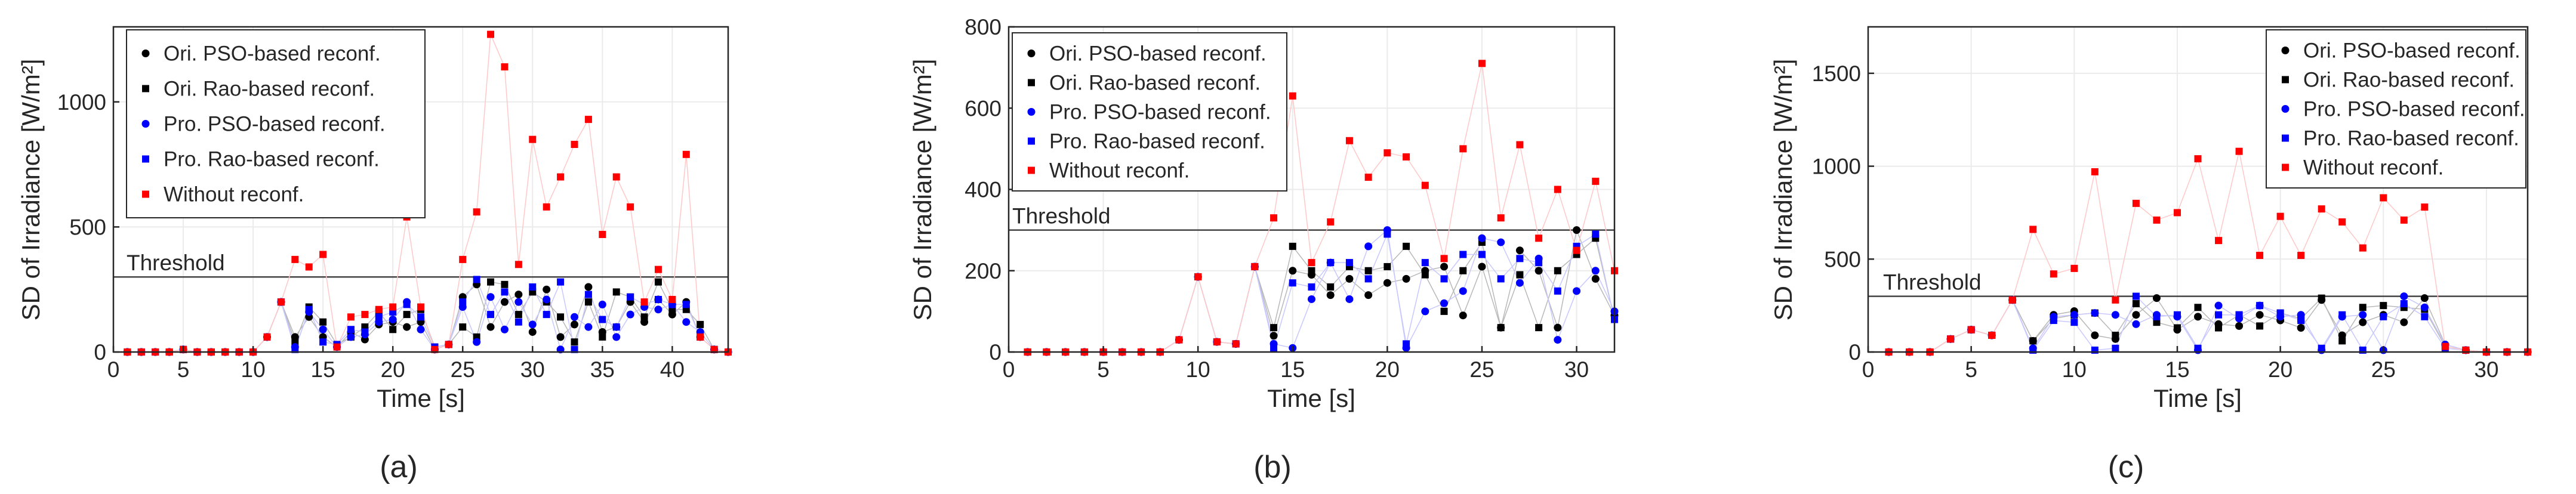 The height and width of the screenshot is (494, 2576). I want to click on legend-label: Pro. Rao-based reconf., so click(1157, 141).